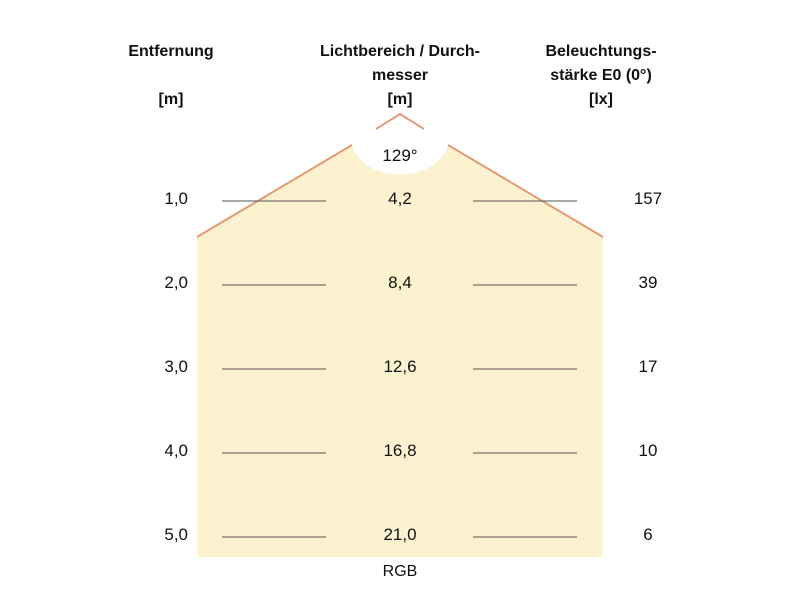  Describe the element at coordinates (176, 366) in the screenshot. I see `row-distance-value: 3,0` at that location.